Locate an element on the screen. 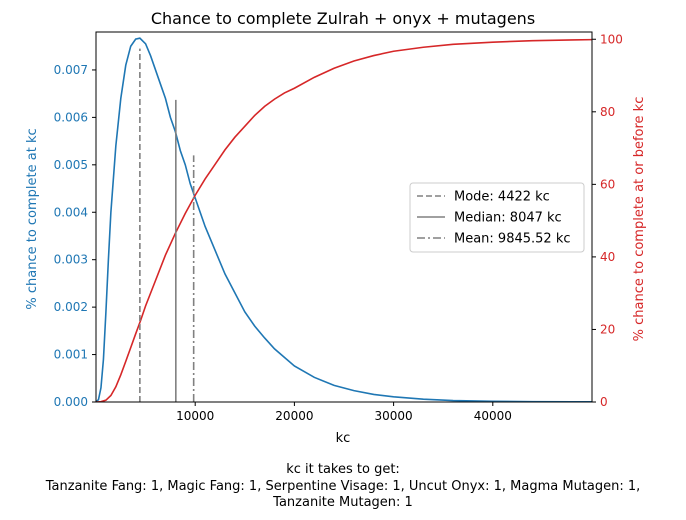  legend-item-mean: Mean: 9845.52 kc is located at coordinates (512, 239).